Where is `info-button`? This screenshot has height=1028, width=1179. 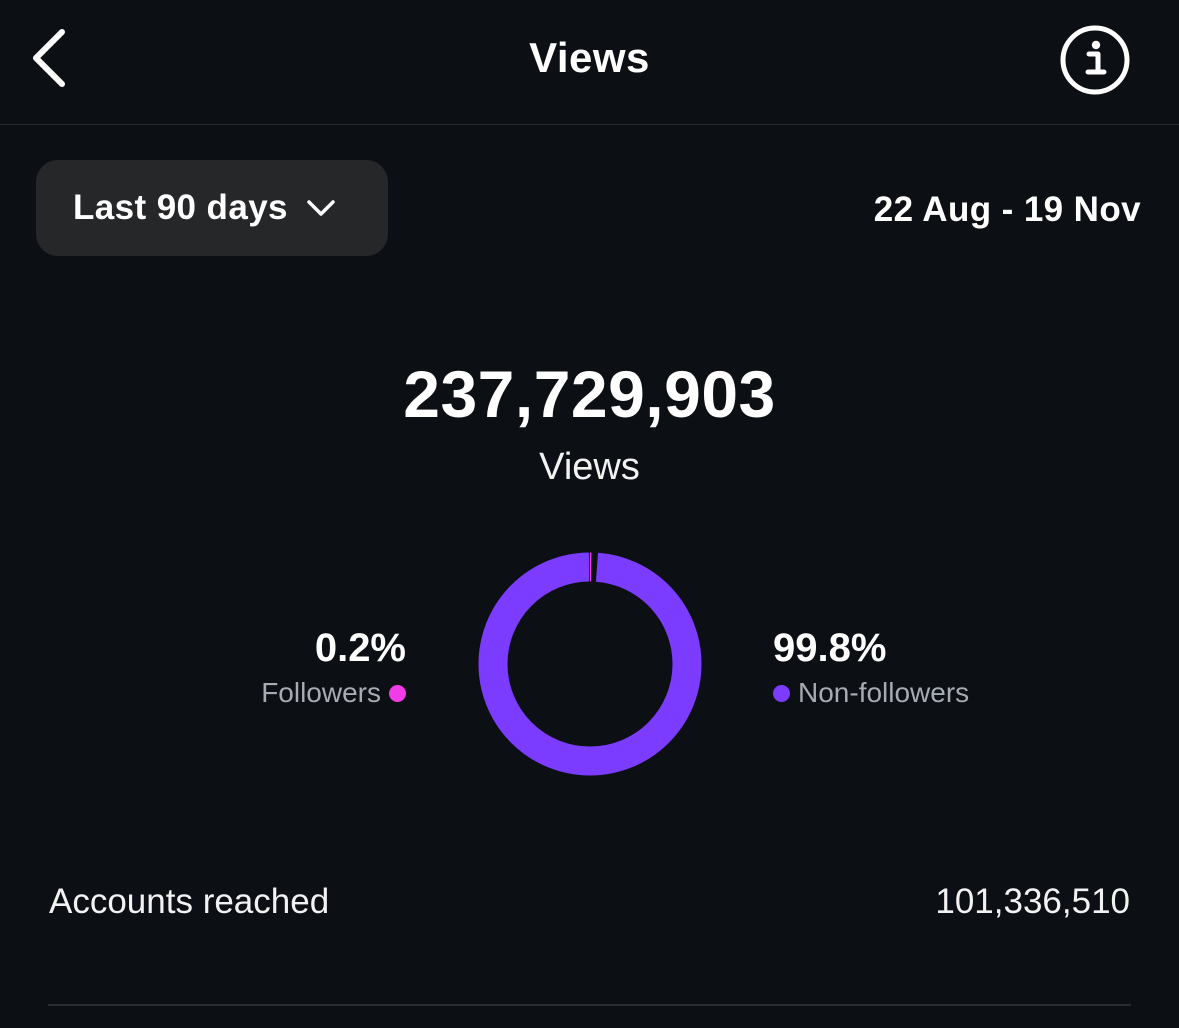 info-button is located at coordinates (1095, 60).